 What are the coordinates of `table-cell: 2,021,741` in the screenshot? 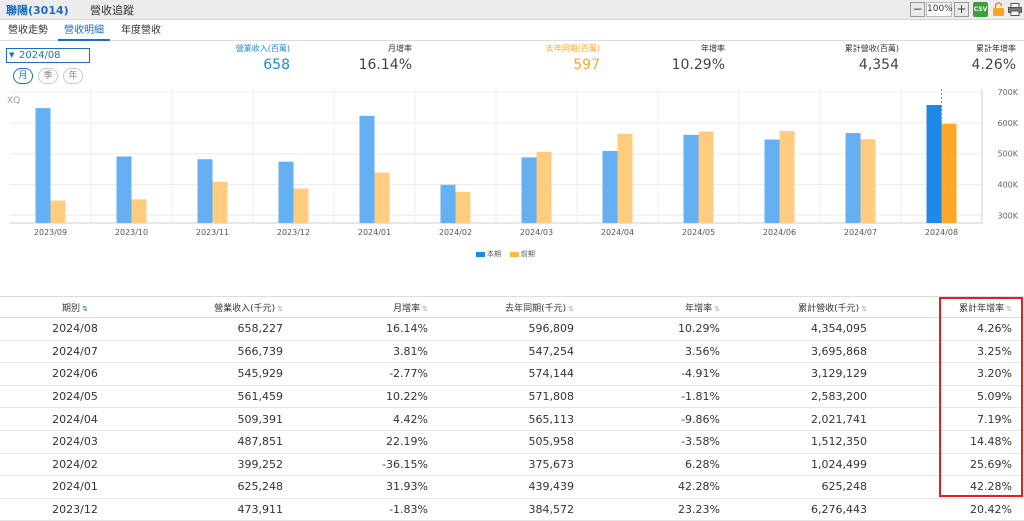 It's located at (805, 419).